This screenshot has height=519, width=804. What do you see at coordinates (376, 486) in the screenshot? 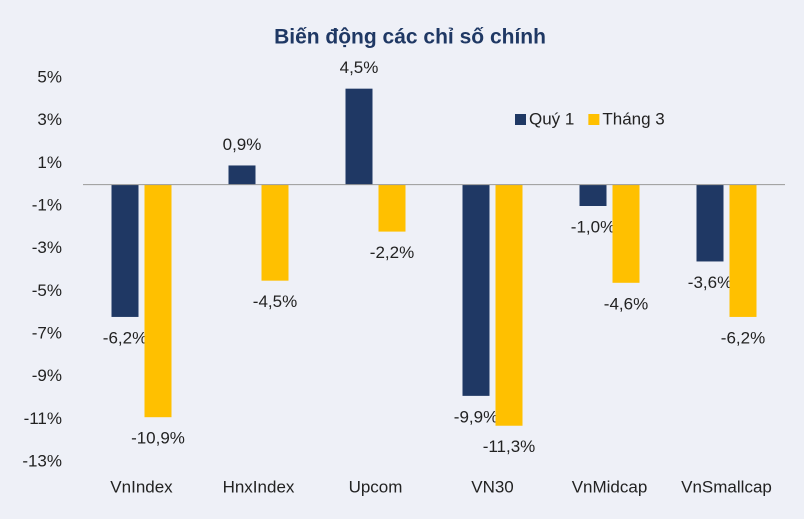
I see `x-tick-label: Upcom` at bounding box center [376, 486].